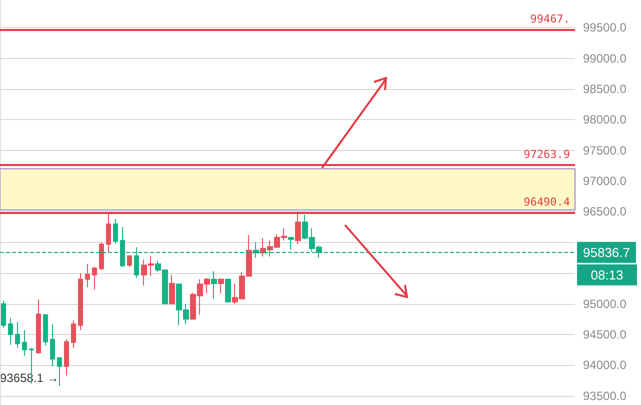  Describe the element at coordinates (605, 303) in the screenshot. I see `y-tick-label: 95000.0` at that location.